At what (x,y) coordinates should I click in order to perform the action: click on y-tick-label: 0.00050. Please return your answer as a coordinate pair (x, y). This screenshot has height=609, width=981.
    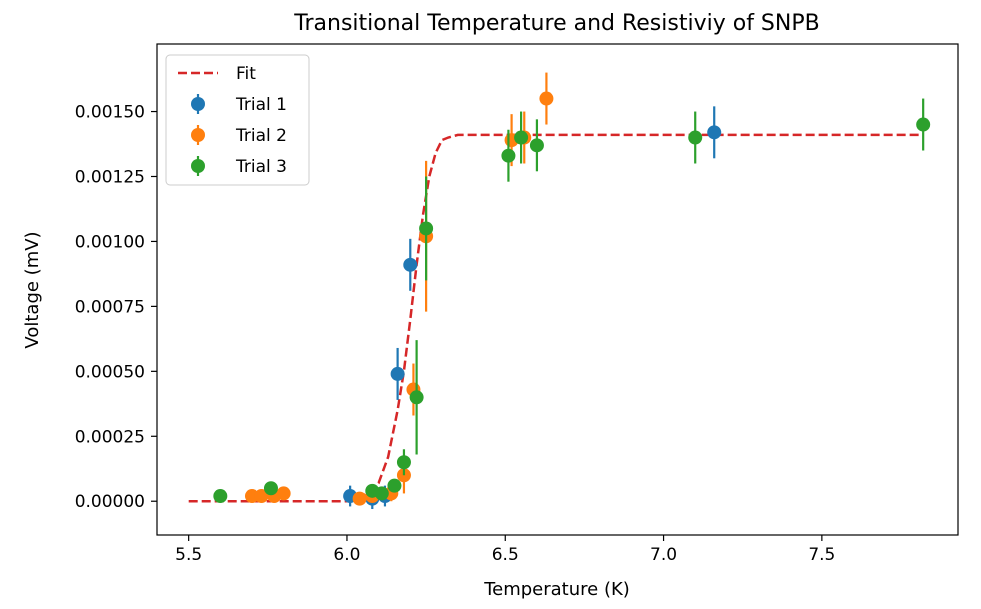
    Looking at the image, I should click on (110, 372).